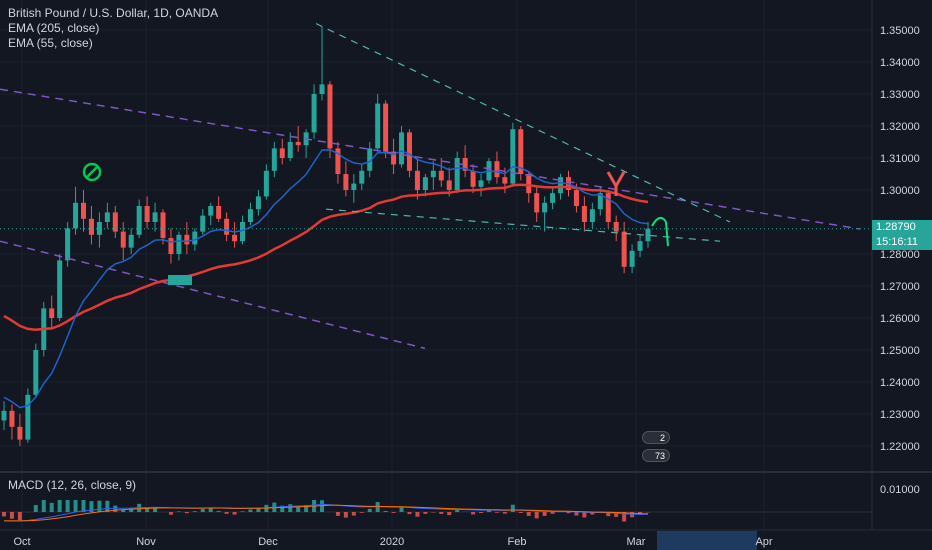 The image size is (932, 550). Describe the element at coordinates (900, 447) in the screenshot. I see `price-tick-label: 1.22000` at that location.